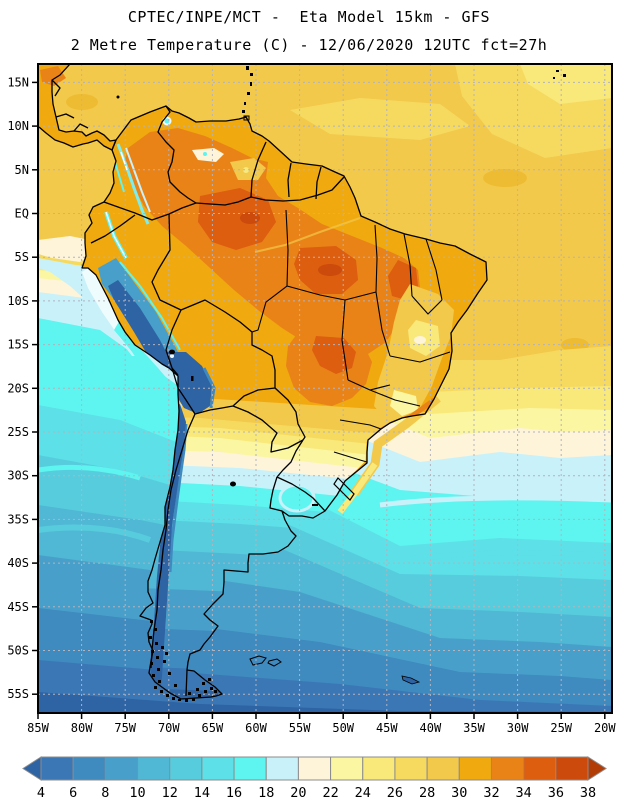 The width and height of the screenshot is (618, 800). I want to click on central-america-coastline, so click(77, 107).